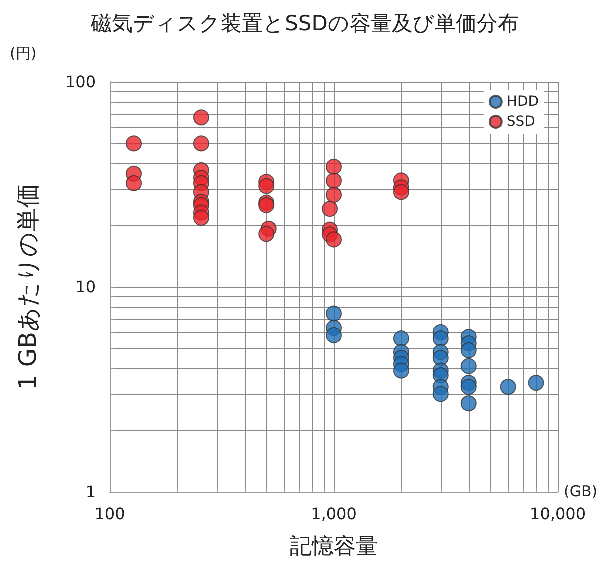 Image resolution: width=610 pixels, height=571 pixels. I want to click on x-axis-title: 記憶容量, so click(334, 547).